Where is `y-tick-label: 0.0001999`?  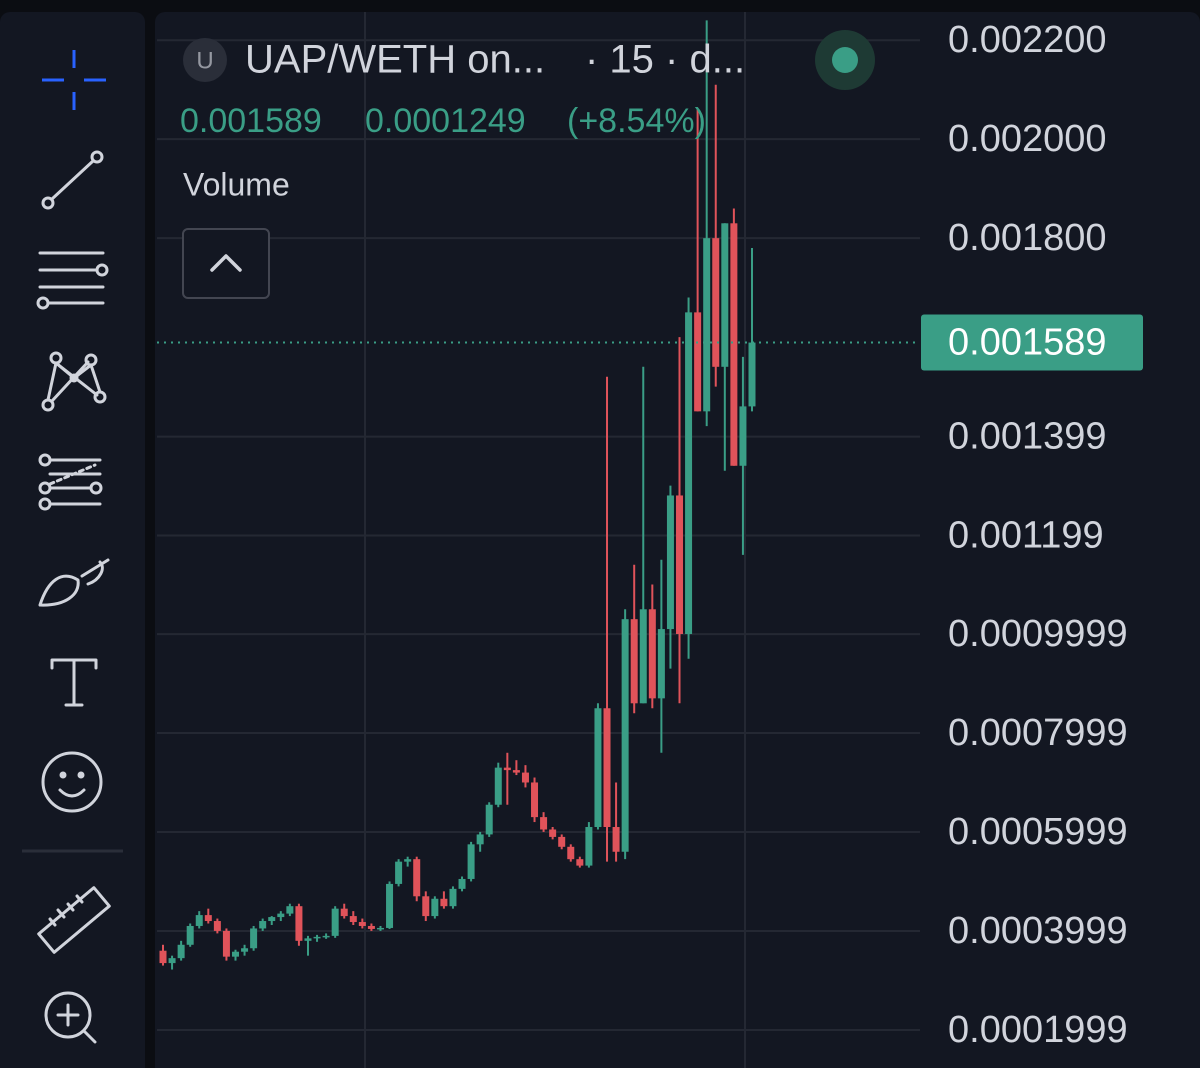
y-tick-label: 0.0001999 is located at coordinates (1038, 1030).